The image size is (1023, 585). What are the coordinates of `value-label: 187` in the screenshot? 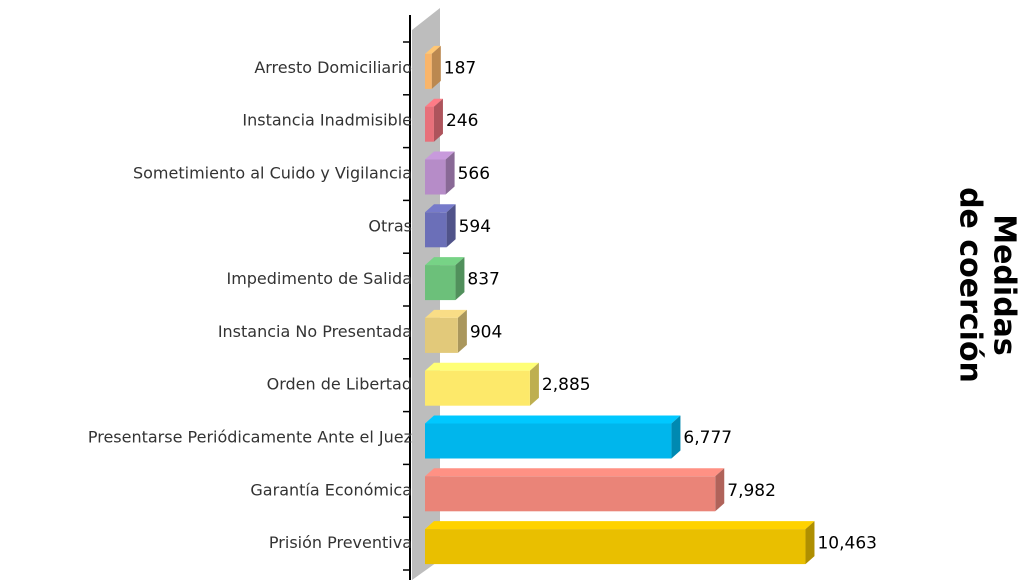 It's located at (460, 68).